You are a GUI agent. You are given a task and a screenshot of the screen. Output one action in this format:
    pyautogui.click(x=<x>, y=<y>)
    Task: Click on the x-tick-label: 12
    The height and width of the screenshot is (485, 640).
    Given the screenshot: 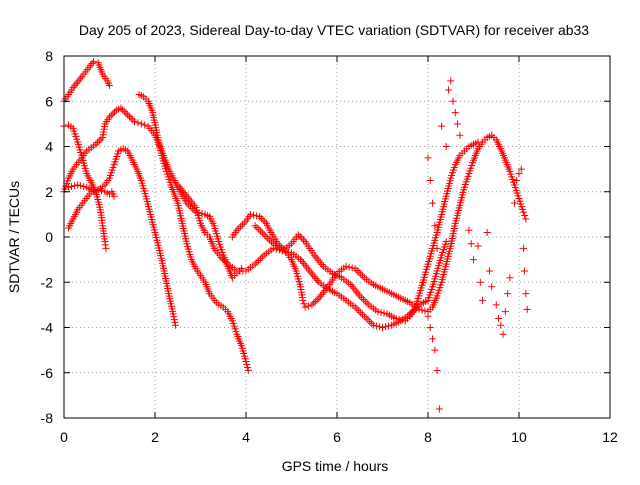 What is the action you would take?
    pyautogui.click(x=610, y=437)
    